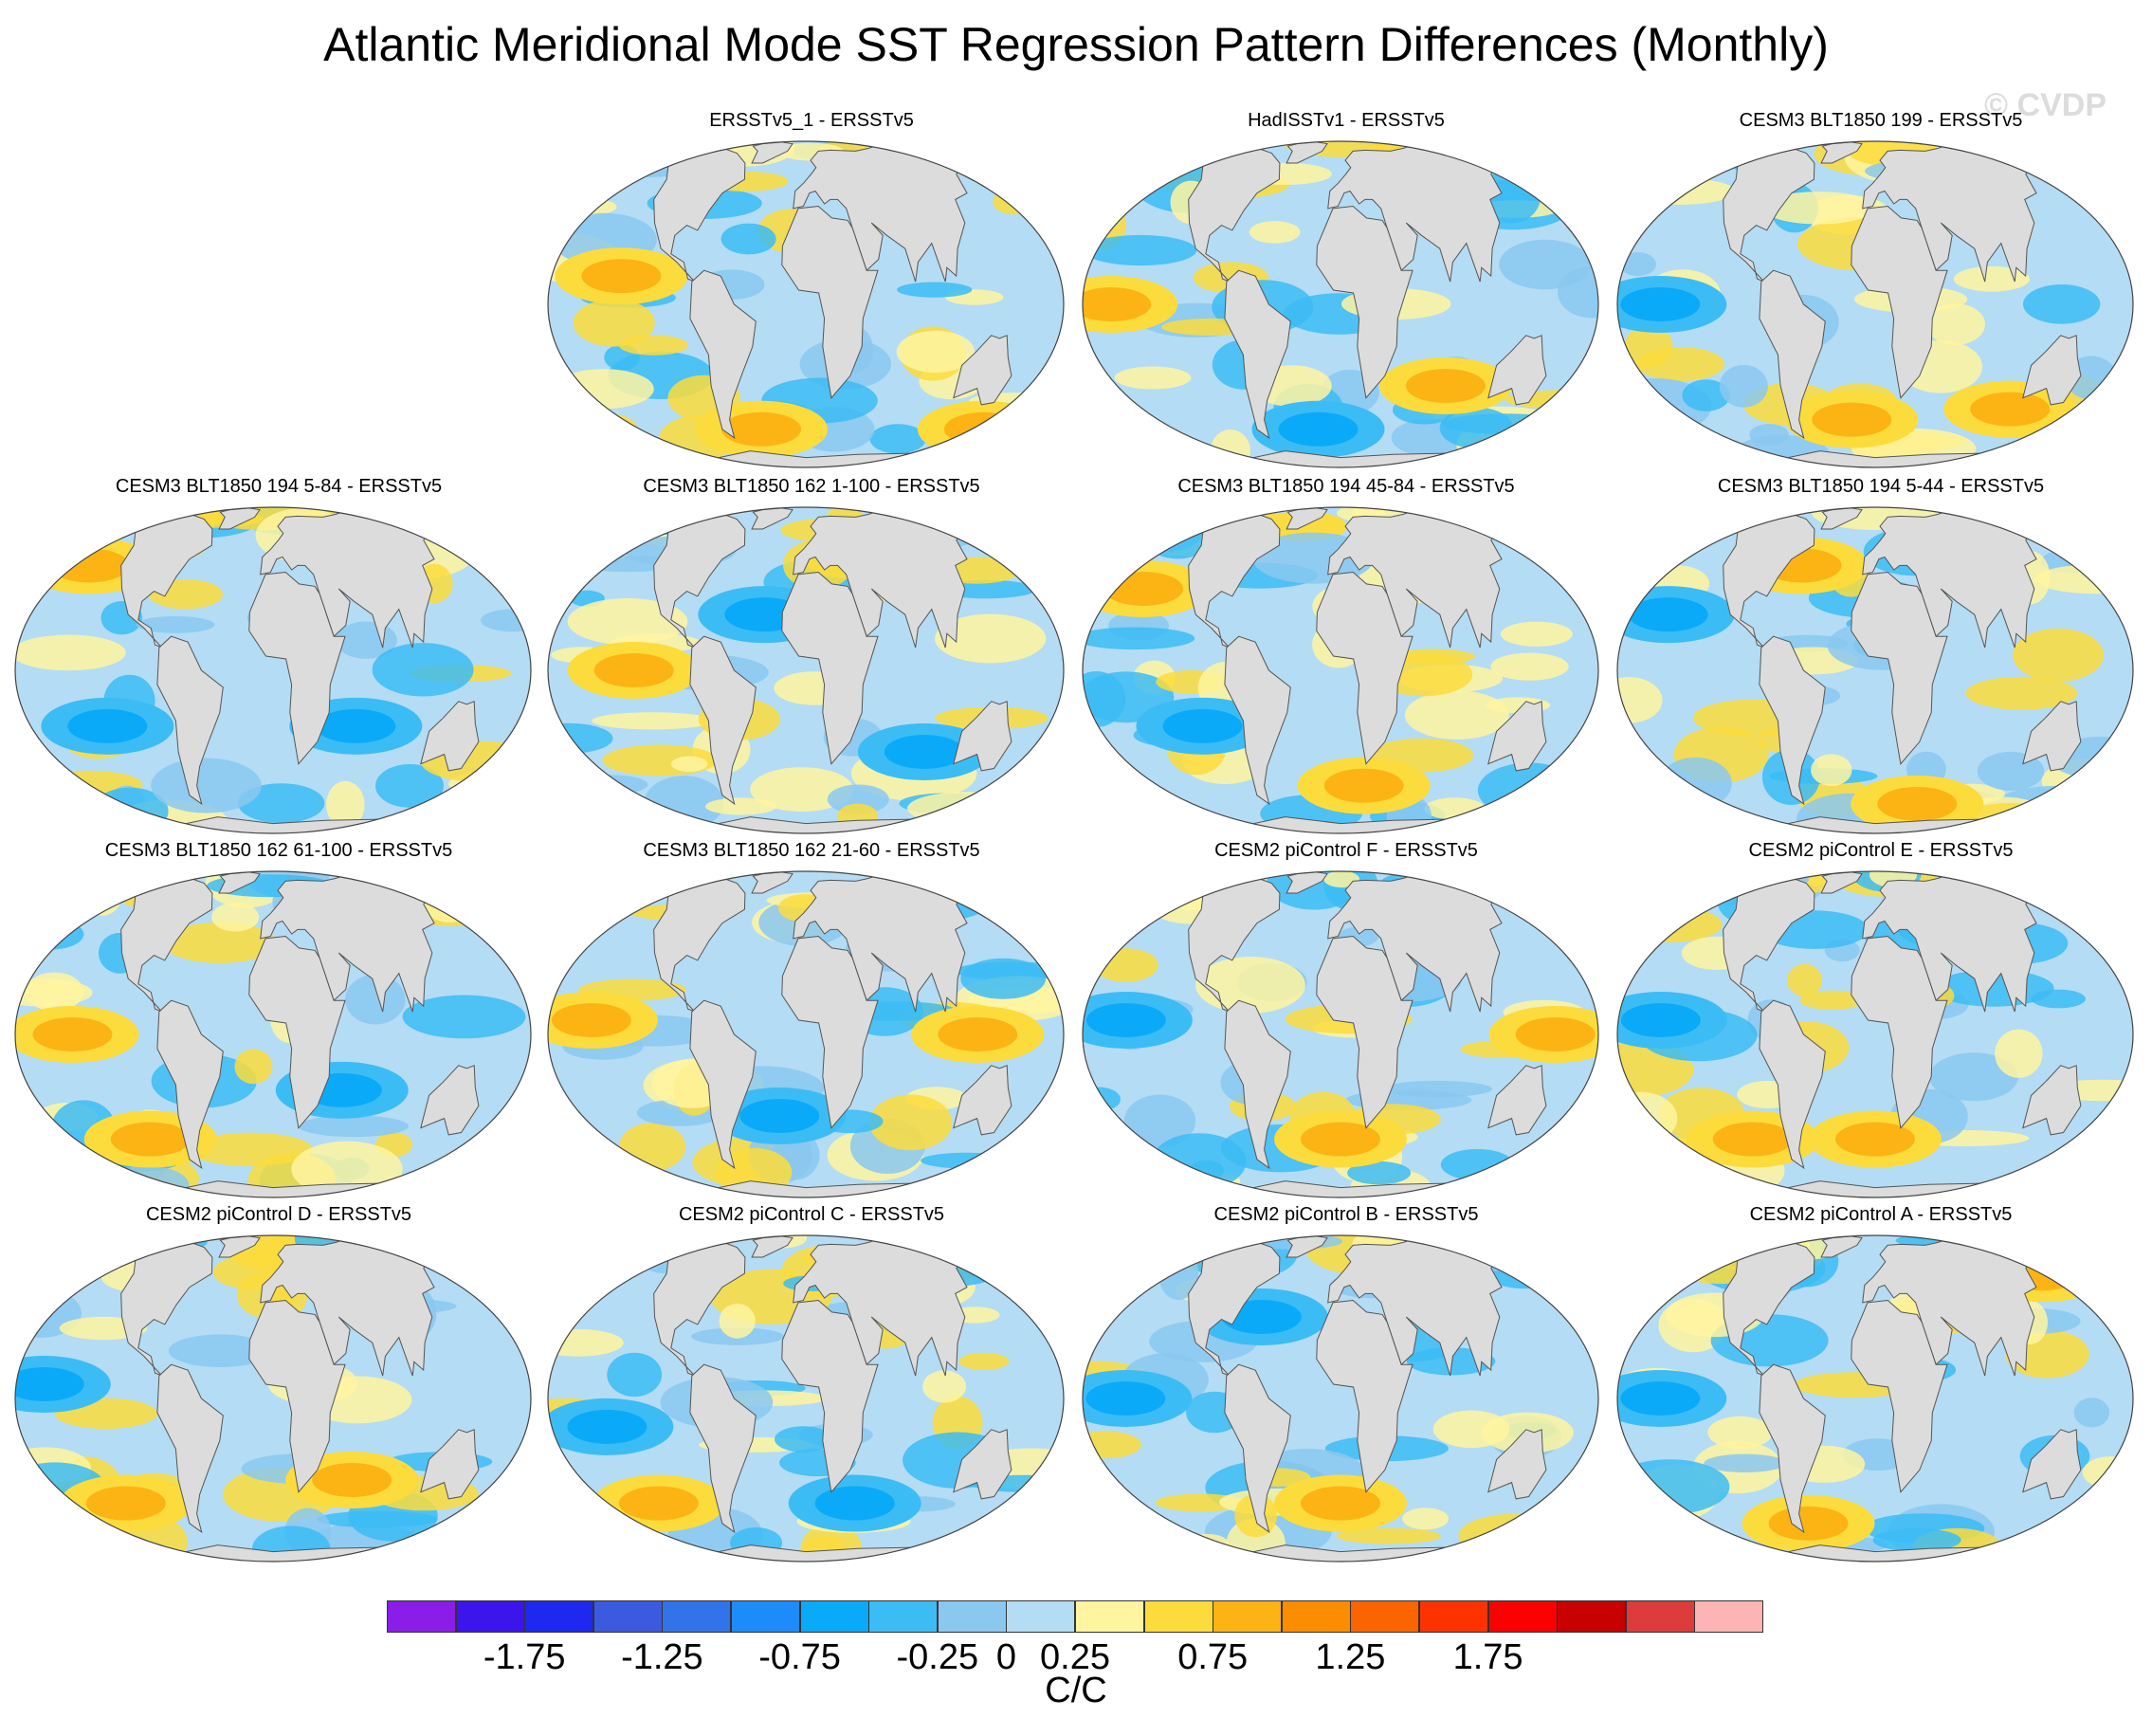 This screenshot has width=2152, height=1736. What do you see at coordinates (662, 1657) in the screenshot?
I see `colorbar-tick-label: -1.25` at bounding box center [662, 1657].